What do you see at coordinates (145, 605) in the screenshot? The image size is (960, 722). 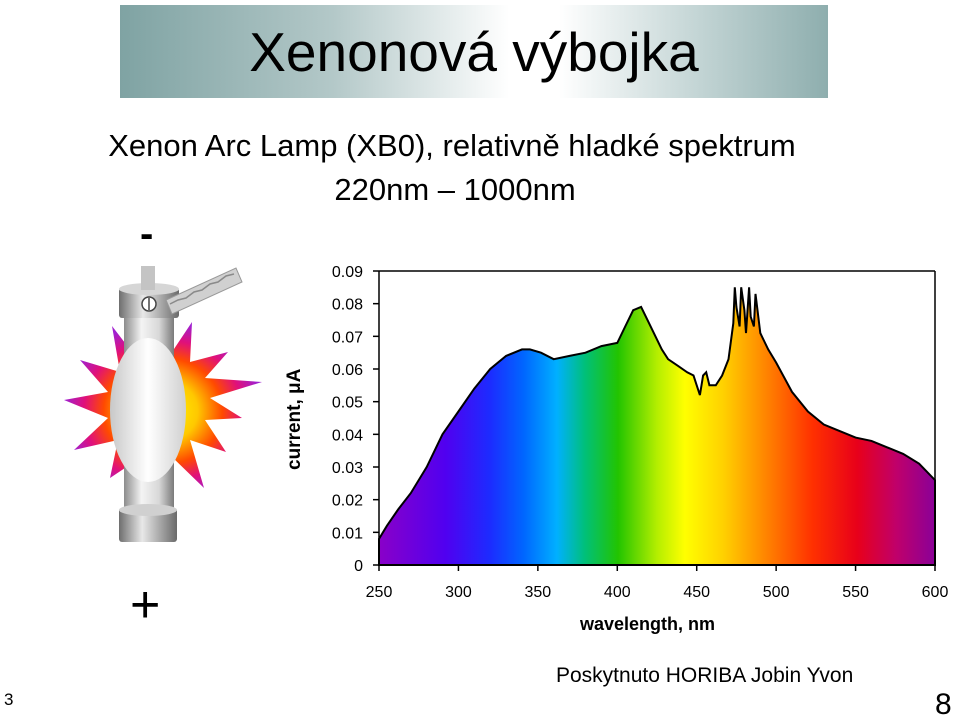 I see `plus-label: +` at bounding box center [145, 605].